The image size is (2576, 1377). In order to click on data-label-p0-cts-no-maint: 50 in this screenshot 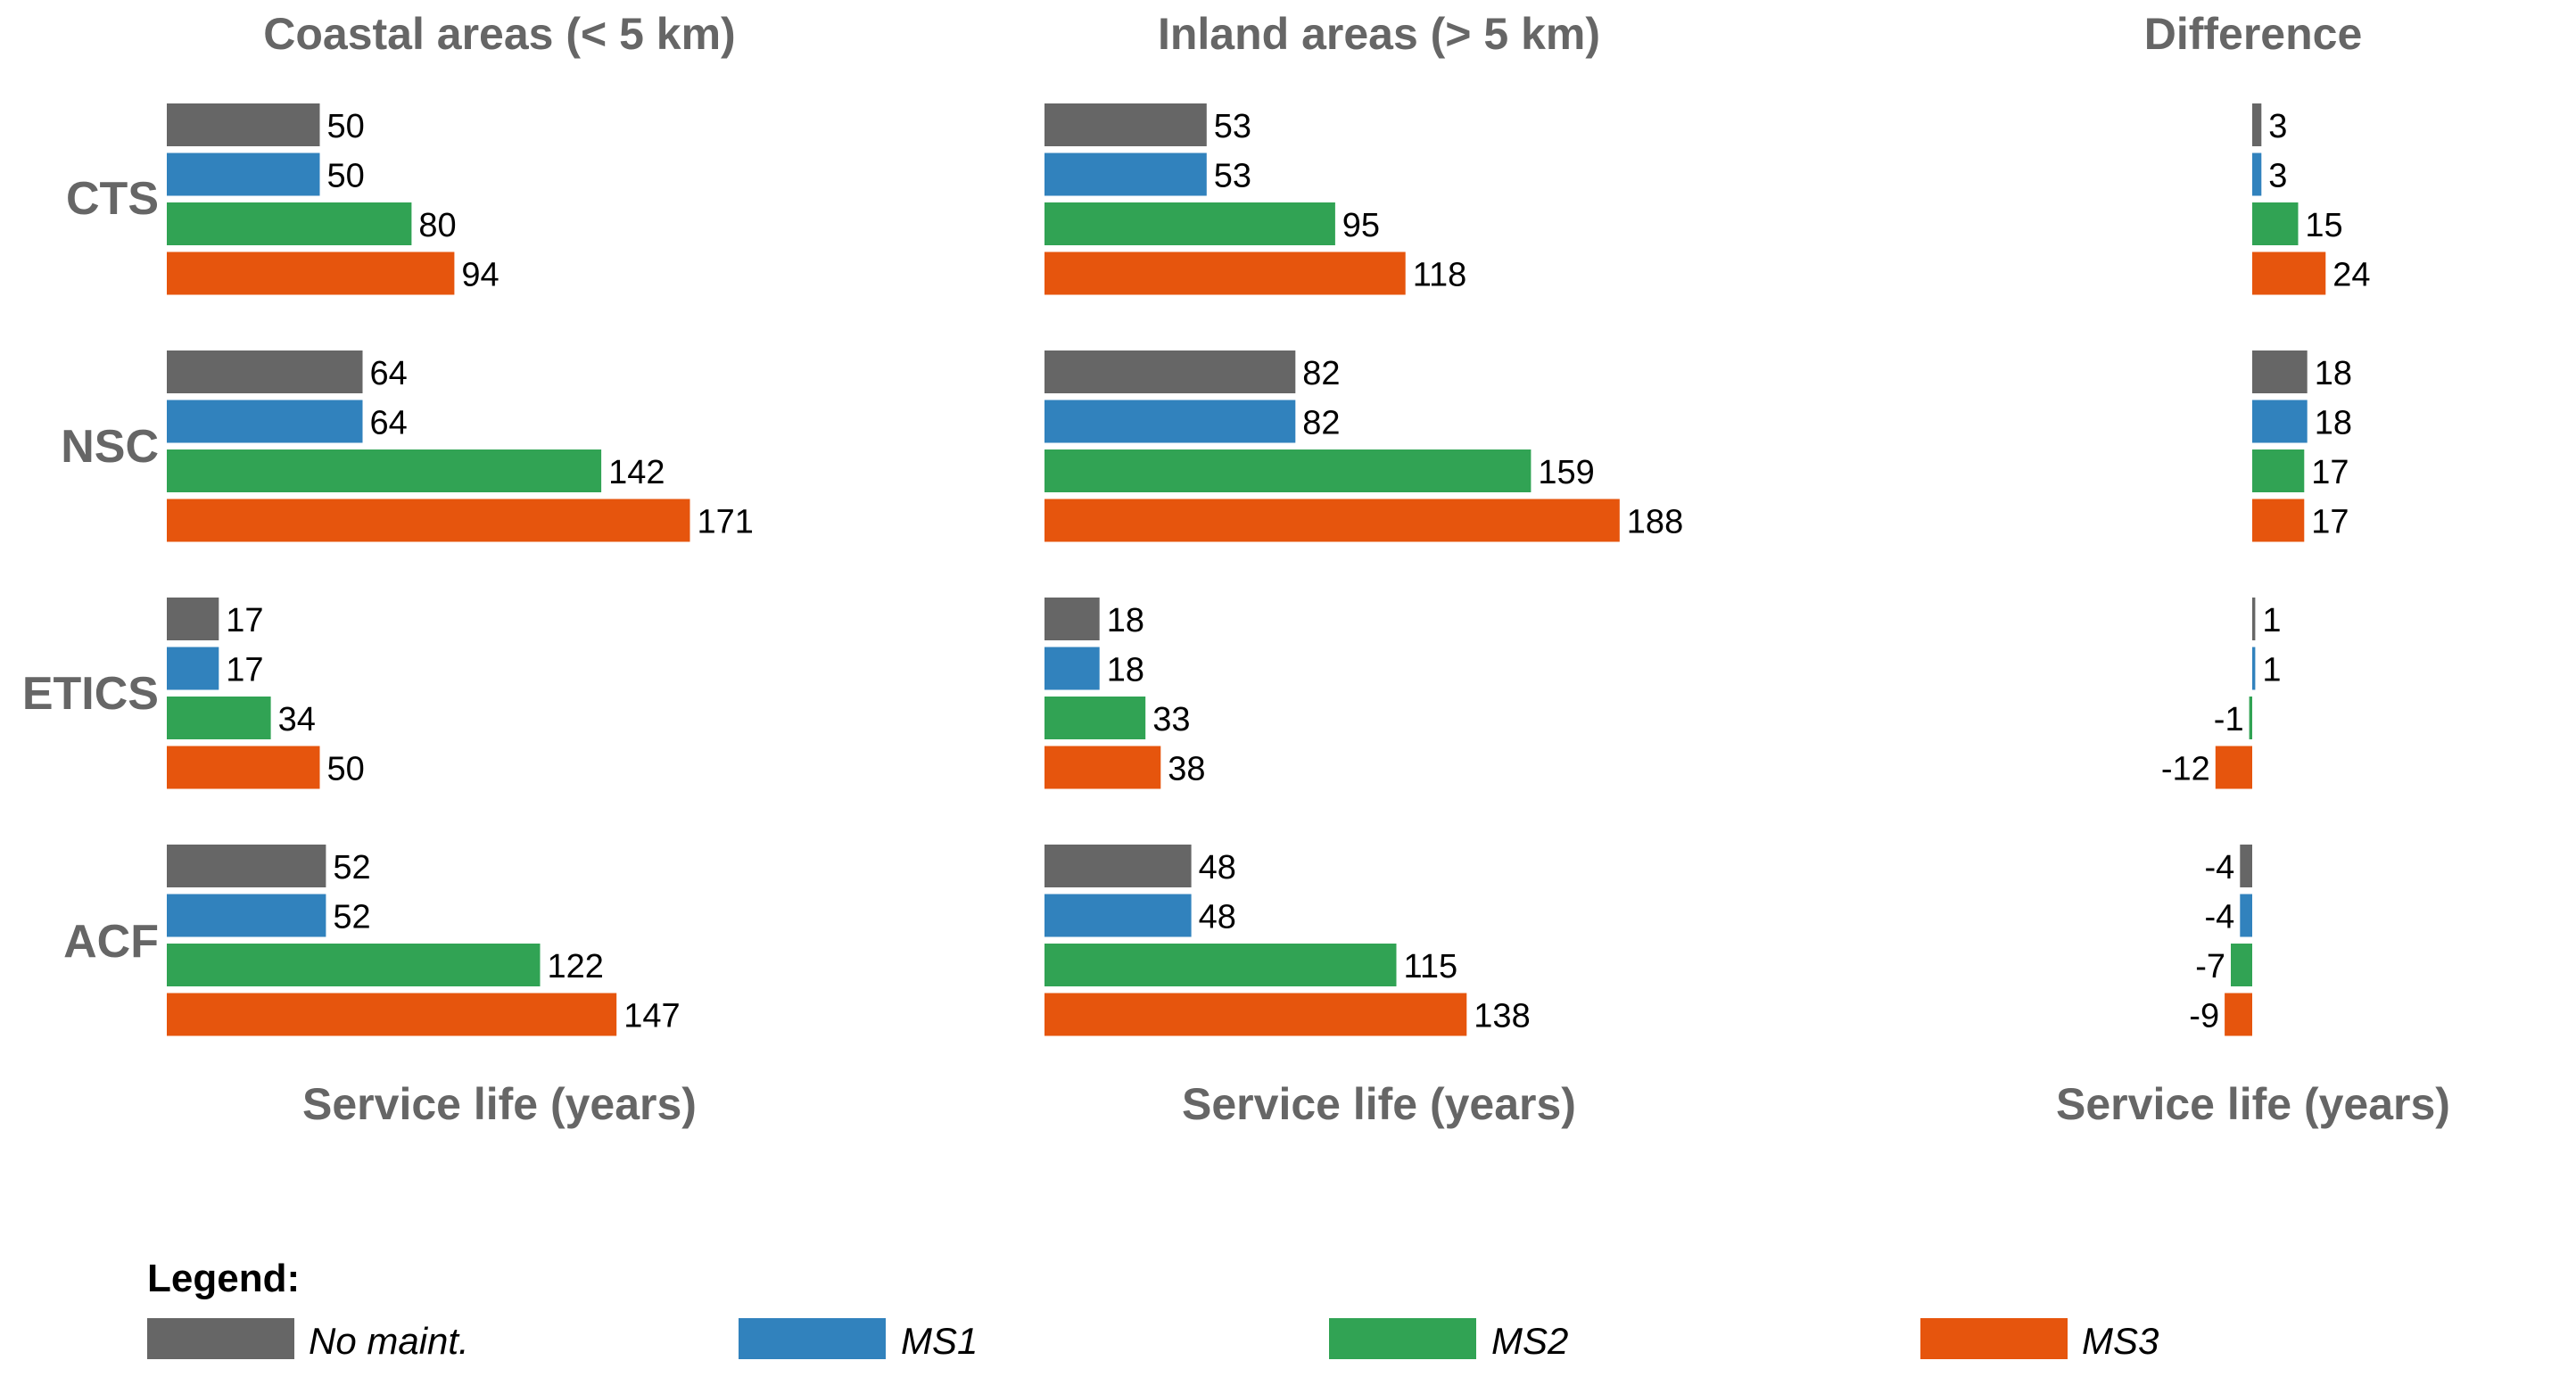, I will do `click(346, 126)`.